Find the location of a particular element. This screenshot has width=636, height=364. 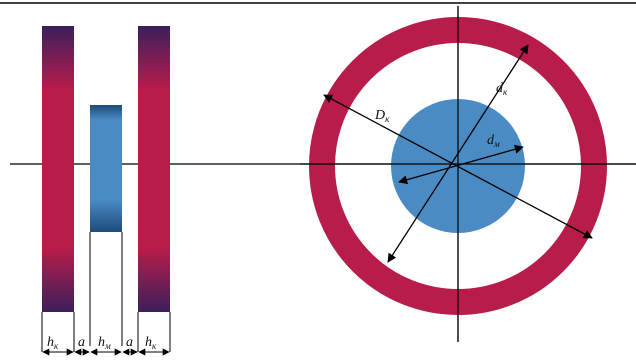

label-a-right: a is located at coordinates (129, 342).